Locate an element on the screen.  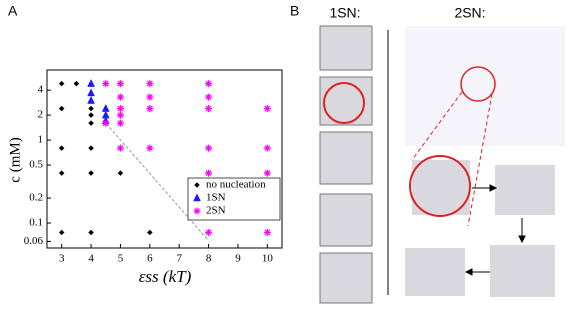
legend is located at coordinates (234, 199).